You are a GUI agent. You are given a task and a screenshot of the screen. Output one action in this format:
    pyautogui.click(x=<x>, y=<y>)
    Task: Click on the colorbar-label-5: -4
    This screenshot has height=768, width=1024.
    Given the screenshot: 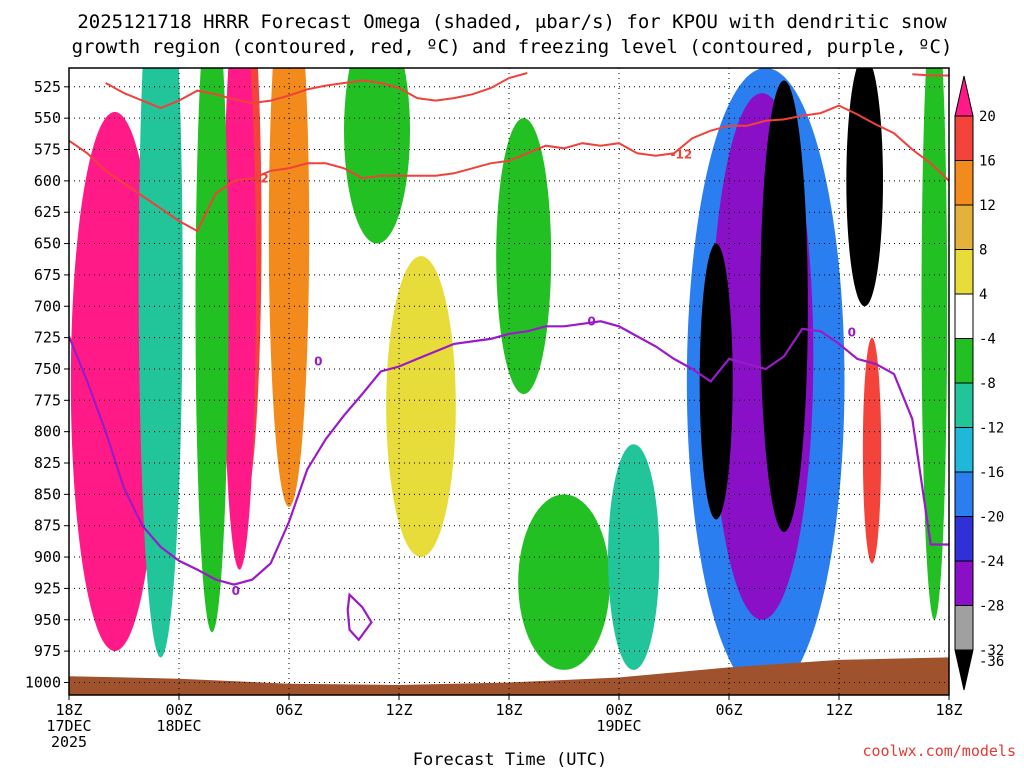 What is the action you would take?
    pyautogui.click(x=987, y=340)
    